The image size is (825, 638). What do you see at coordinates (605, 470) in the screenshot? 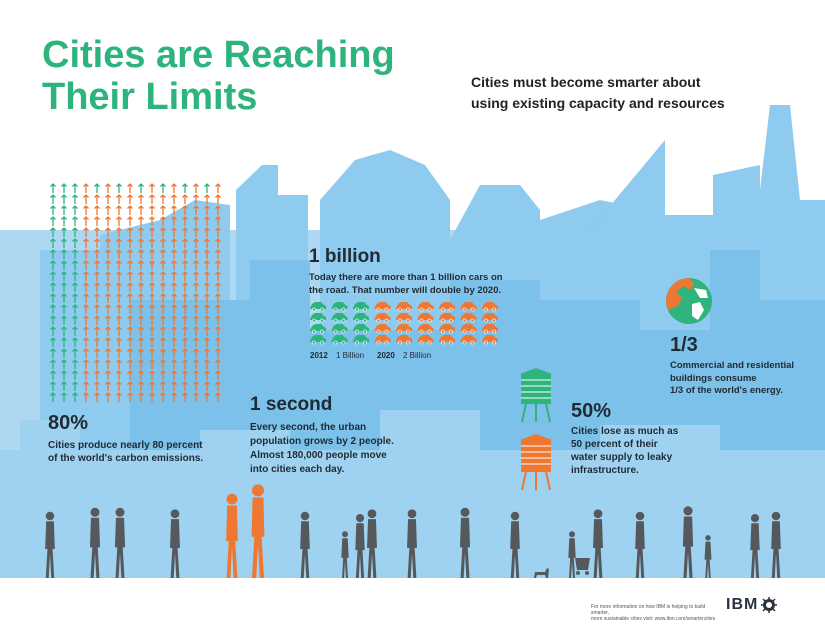
I see `water-line-4: infrastructure.` at bounding box center [605, 470].